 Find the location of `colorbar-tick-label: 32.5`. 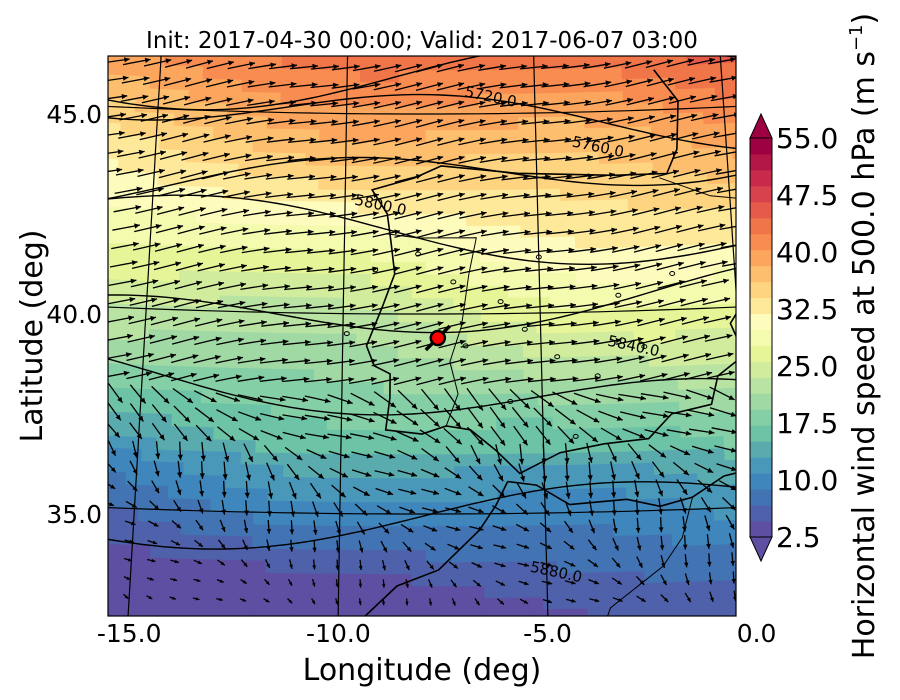

colorbar-tick-label: 32.5 is located at coordinates (807, 309).